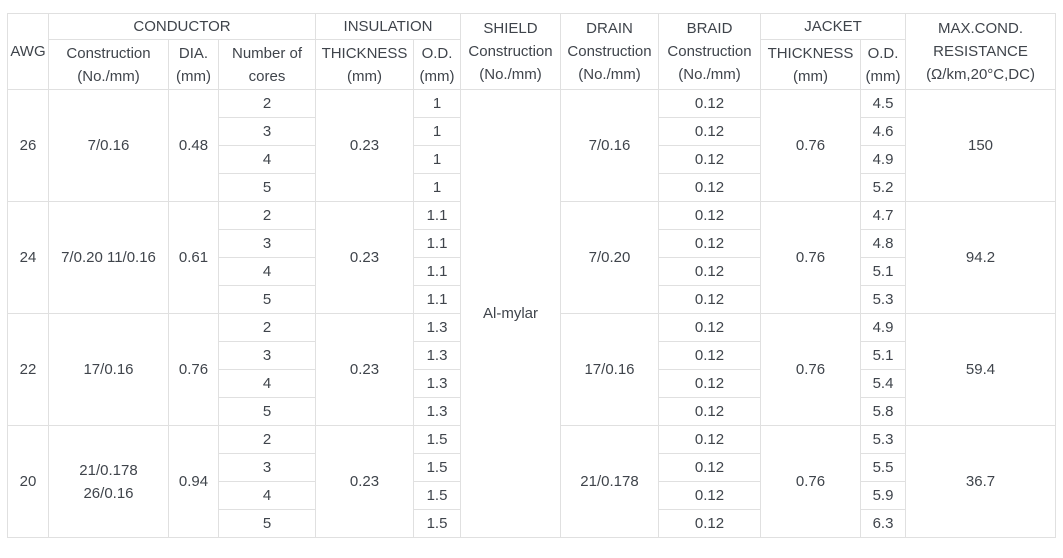 The image size is (1063, 558). Describe the element at coordinates (609, 481) in the screenshot. I see `drain-construction-cell: 21/0.178` at that location.